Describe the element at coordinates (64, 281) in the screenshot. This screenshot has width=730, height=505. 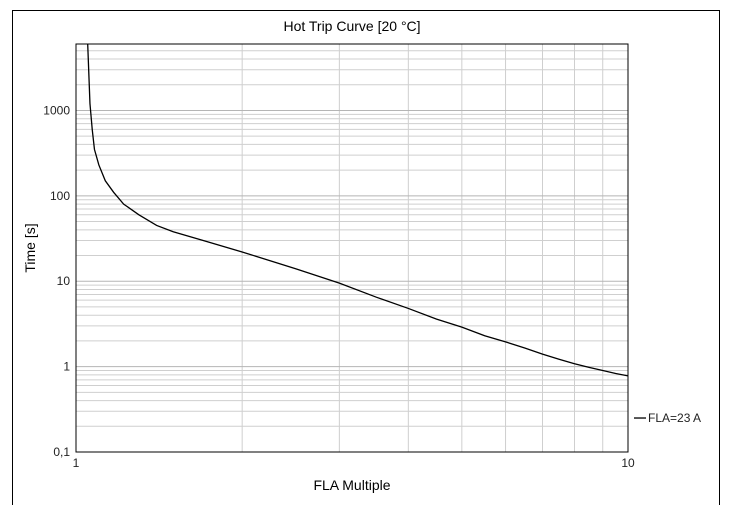
I see `y-tick-label: 10` at that location.